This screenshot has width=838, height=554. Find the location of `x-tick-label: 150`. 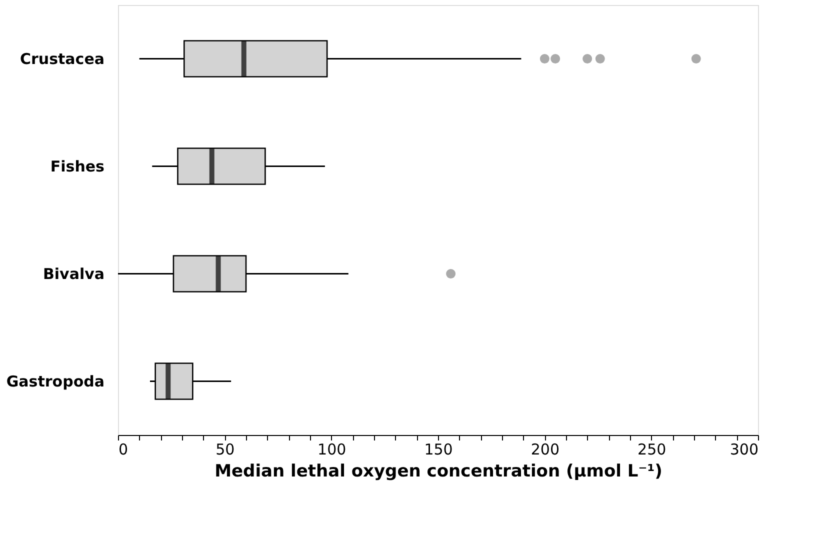

x-tick-label: 150 is located at coordinates (438, 449).